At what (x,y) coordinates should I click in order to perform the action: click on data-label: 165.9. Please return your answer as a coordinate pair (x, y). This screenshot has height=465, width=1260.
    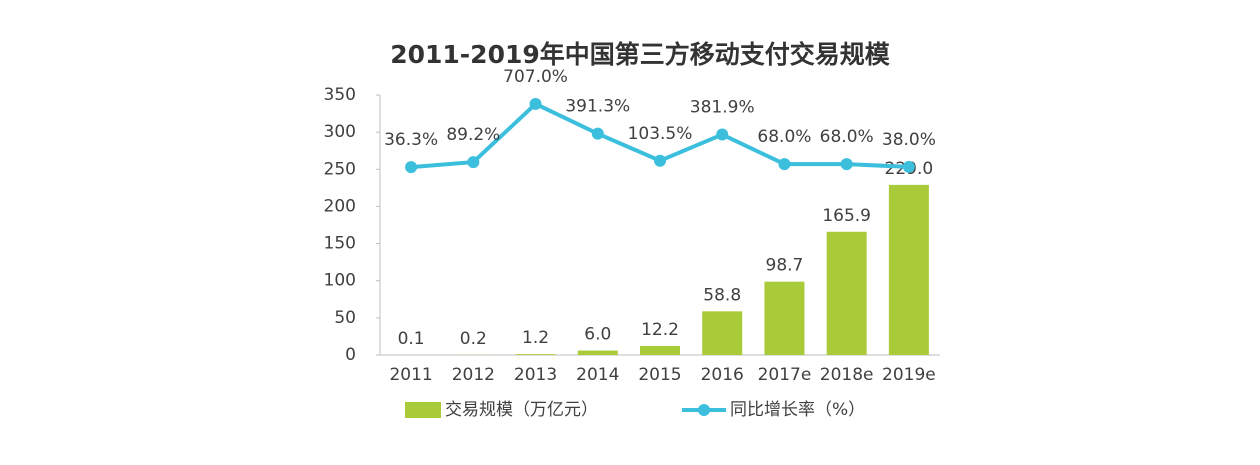
    Looking at the image, I should click on (846, 216).